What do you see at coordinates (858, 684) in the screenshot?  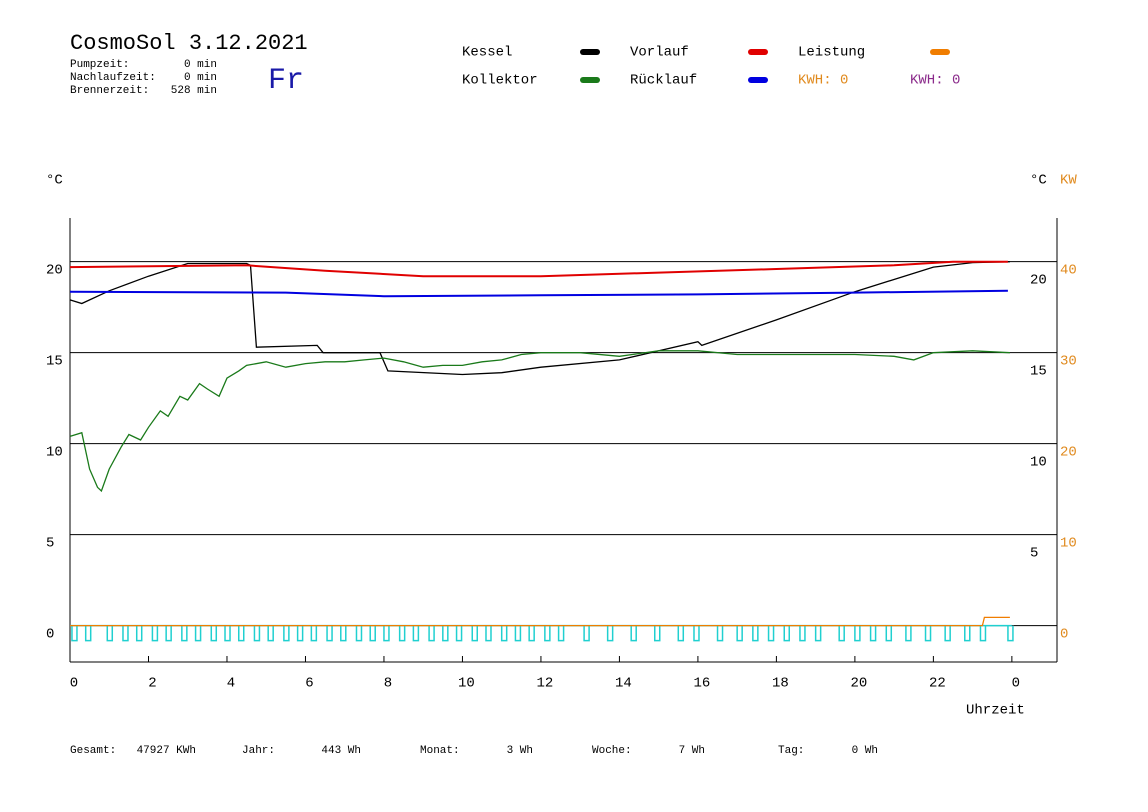 I see `x-tick-label: 20` at bounding box center [858, 684].